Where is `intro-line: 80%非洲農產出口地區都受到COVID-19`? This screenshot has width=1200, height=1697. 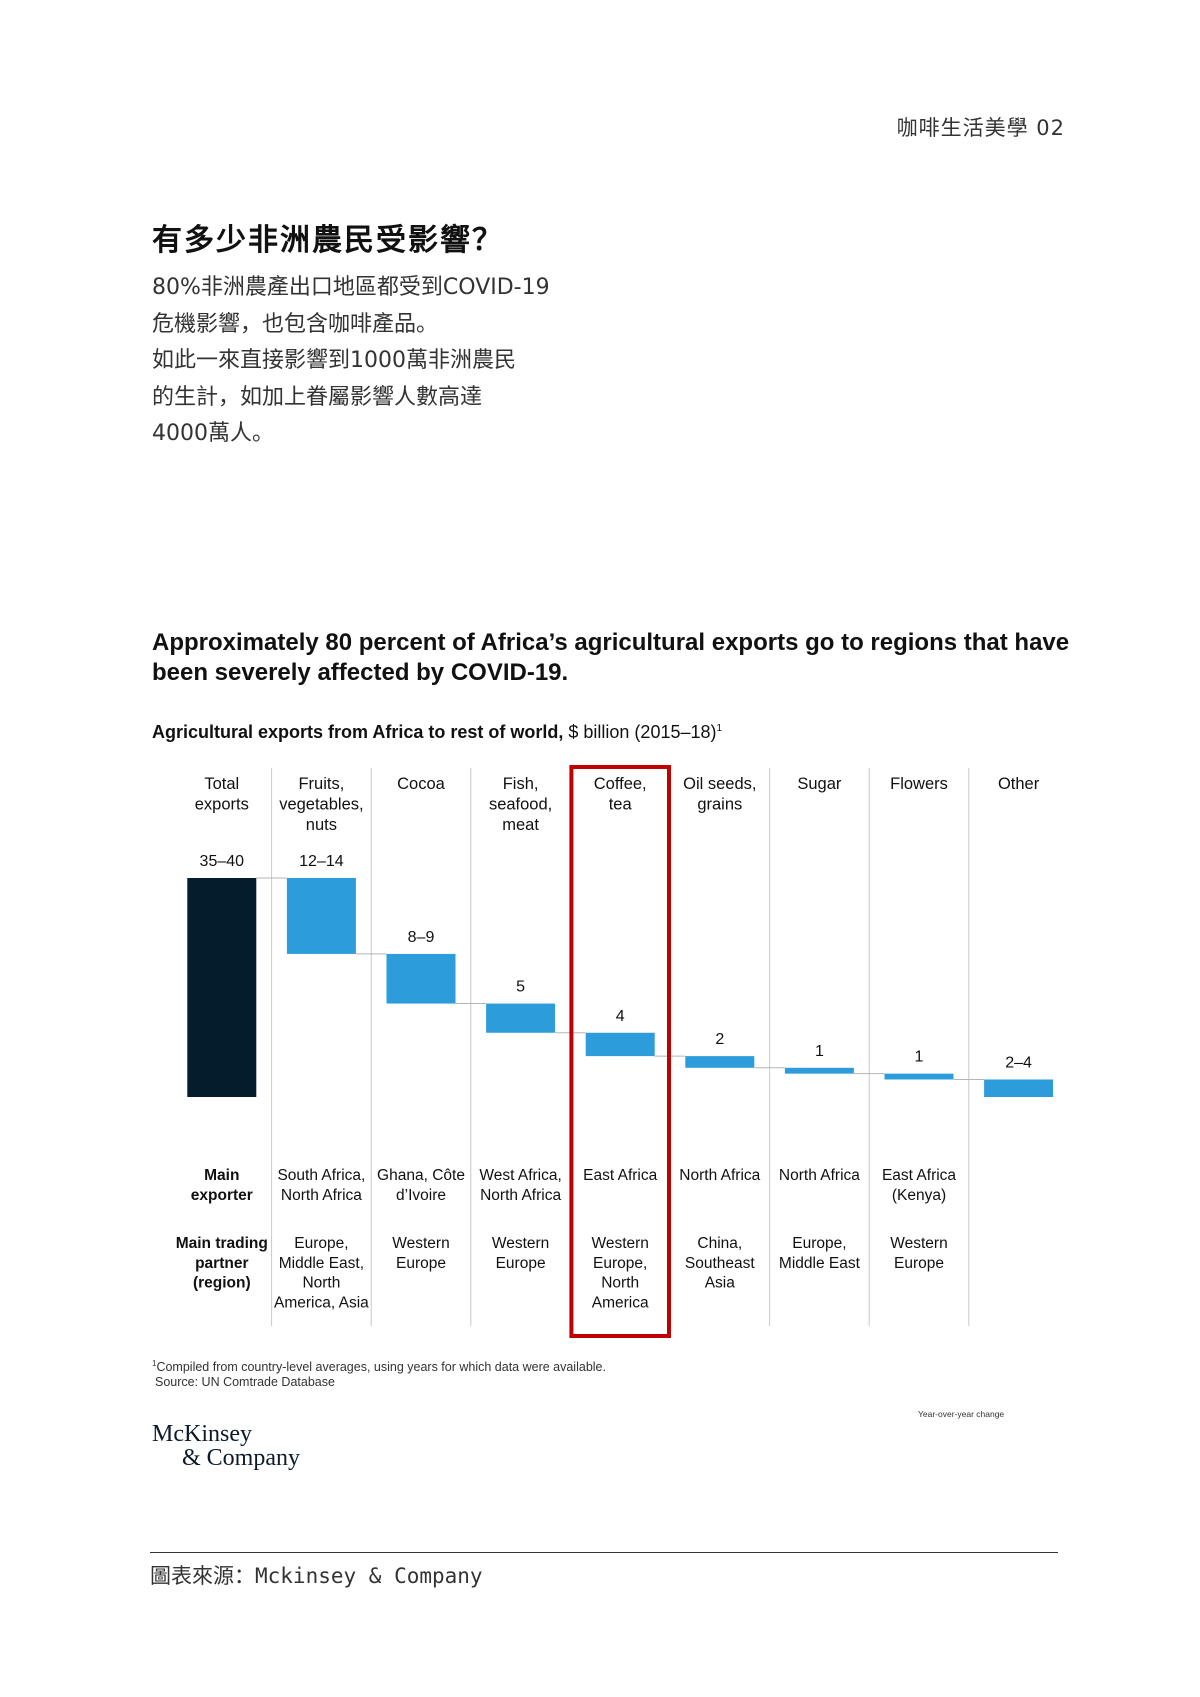
intro-line: 80%非洲農產出口地區都受到COVID-19 is located at coordinates (351, 287).